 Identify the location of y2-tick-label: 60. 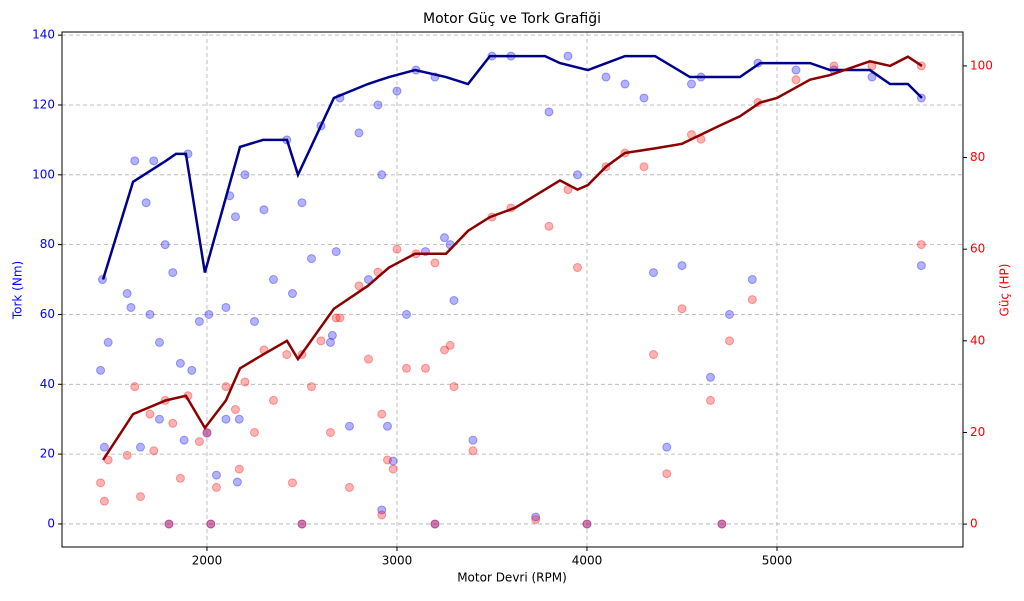
(977, 249).